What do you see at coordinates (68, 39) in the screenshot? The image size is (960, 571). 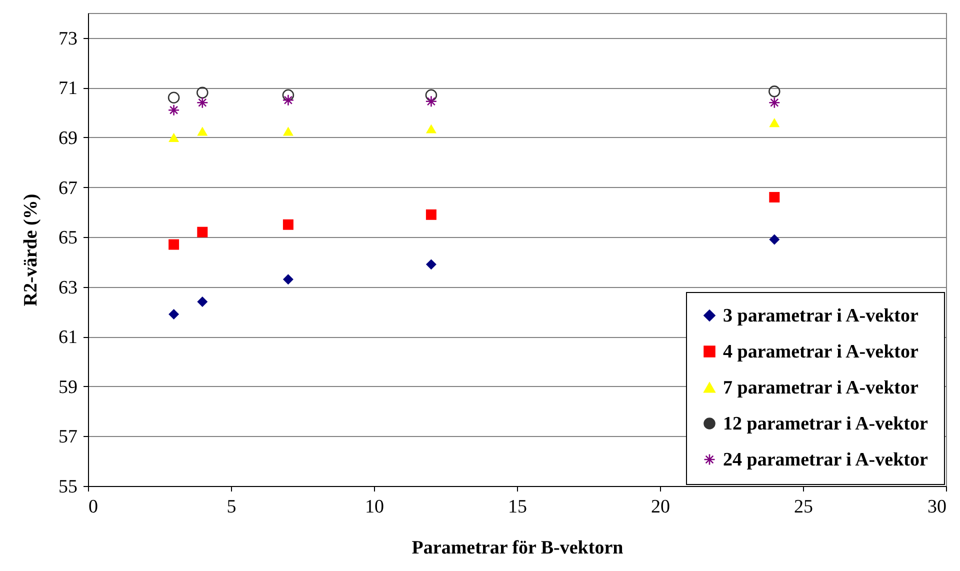 I see `y-tick-label: 73` at bounding box center [68, 39].